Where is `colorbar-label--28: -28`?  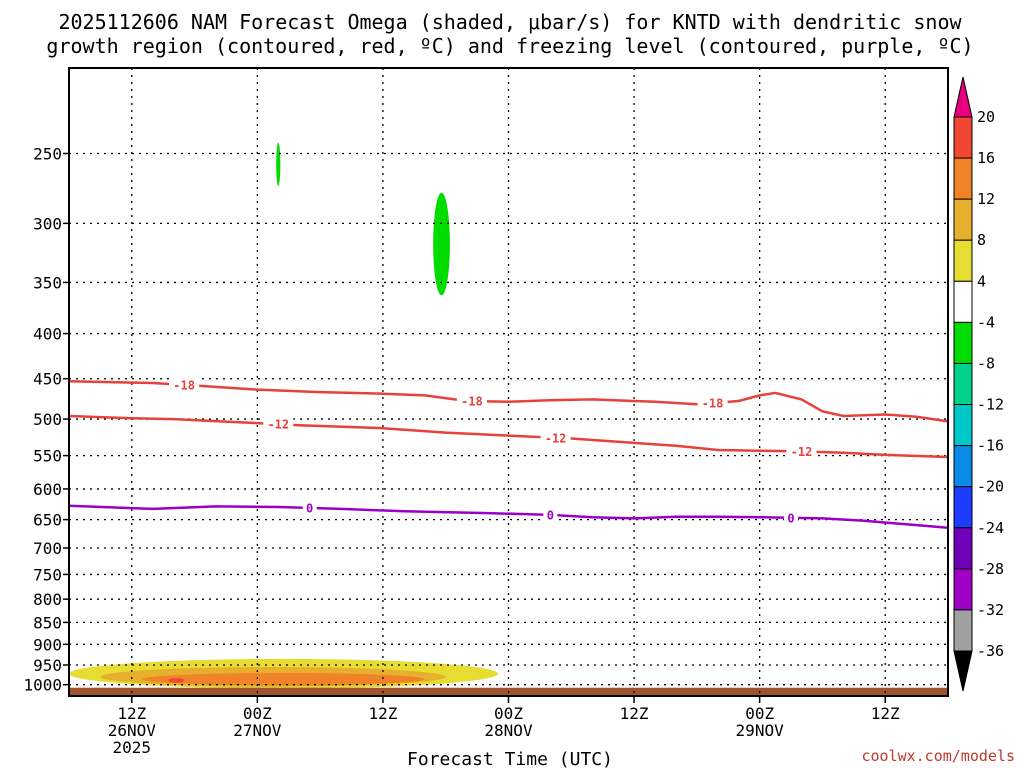
colorbar-label--28: -28 is located at coordinates (990, 569).